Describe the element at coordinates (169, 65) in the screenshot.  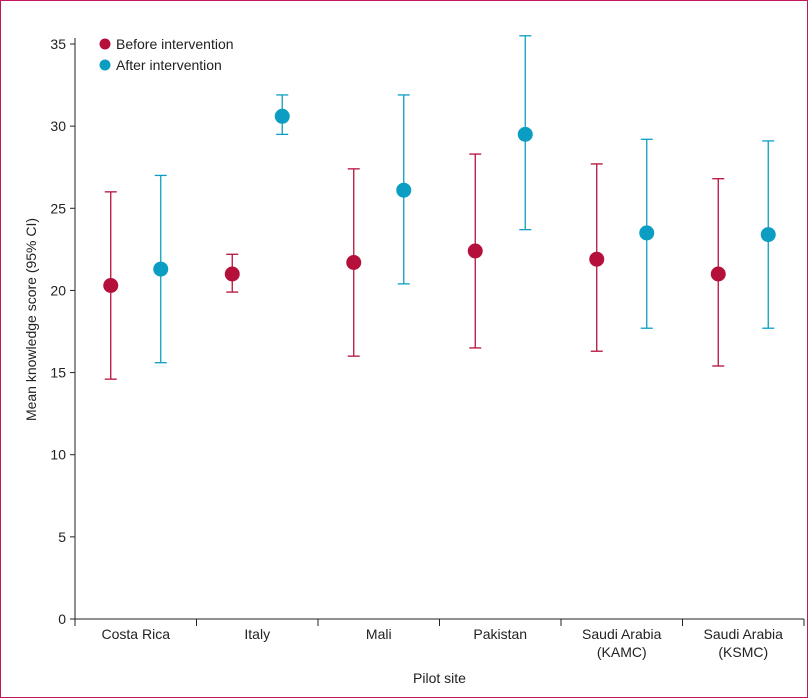
I see `legend-label: After intervention` at that location.